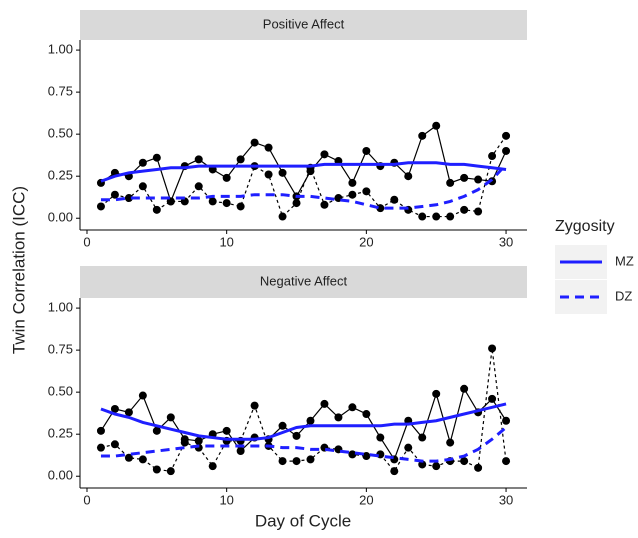  I want to click on facet-title: Negative Affect, so click(304, 280).